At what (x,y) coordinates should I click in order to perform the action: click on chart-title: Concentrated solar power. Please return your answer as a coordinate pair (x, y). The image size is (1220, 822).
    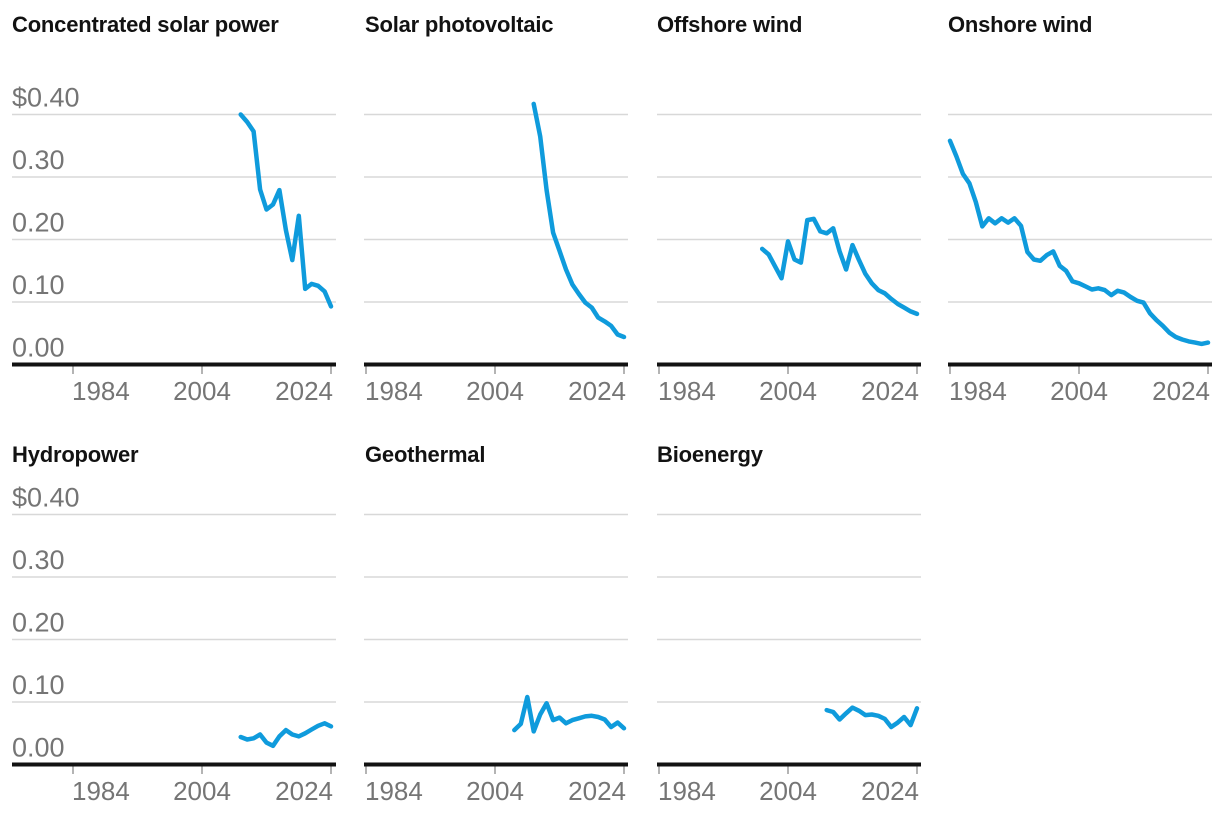
    Looking at the image, I should click on (145, 24).